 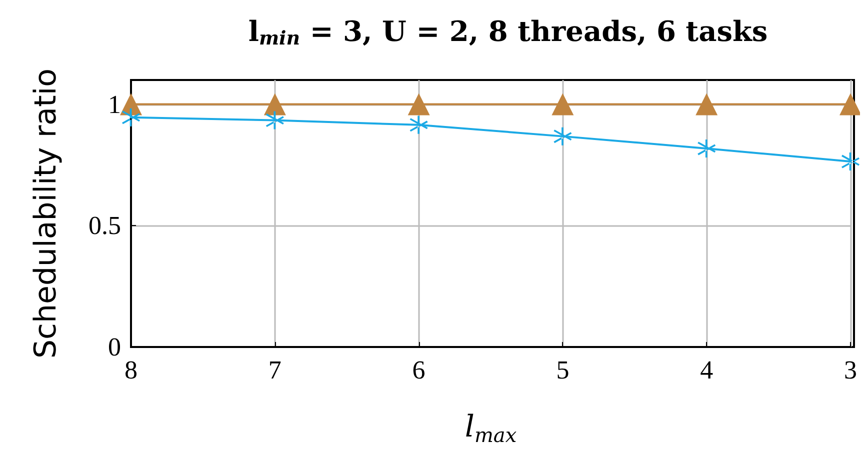 What do you see at coordinates (563, 370) in the screenshot?
I see `x-tick-label: 5` at bounding box center [563, 370].